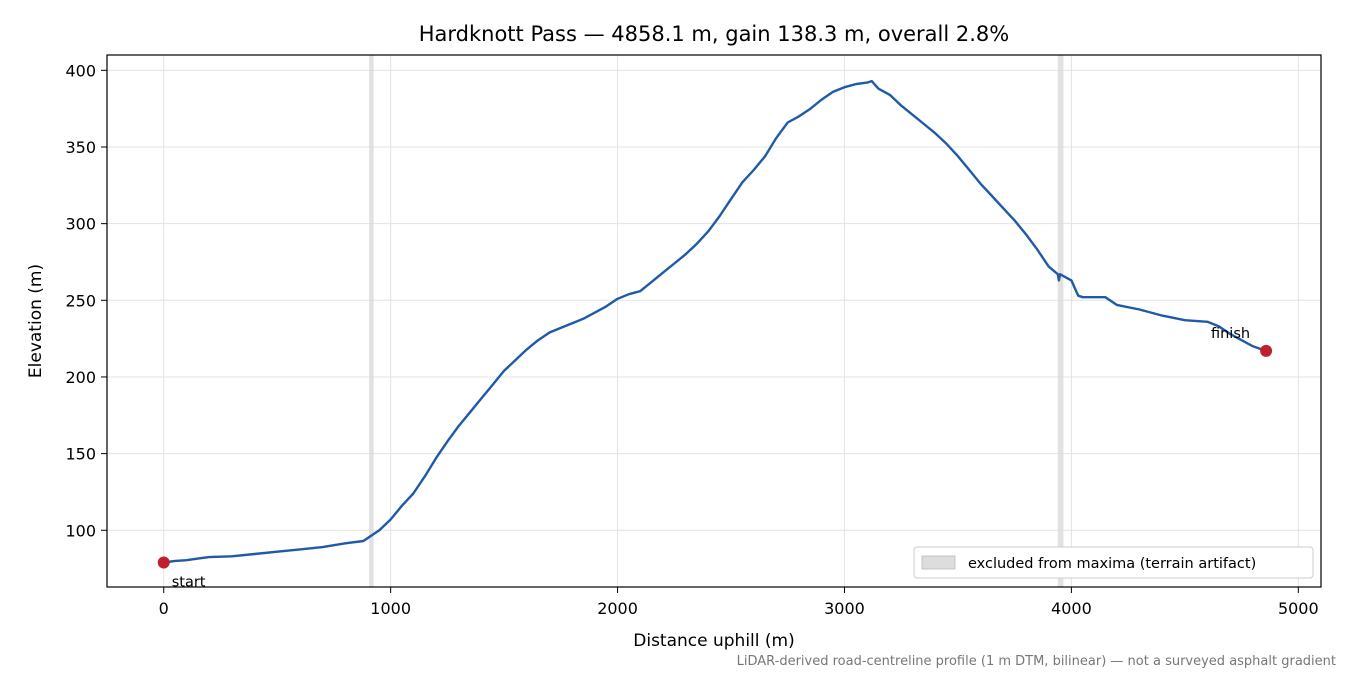 The image size is (1350, 675). I want to click on legend-box, so click(1113, 562).